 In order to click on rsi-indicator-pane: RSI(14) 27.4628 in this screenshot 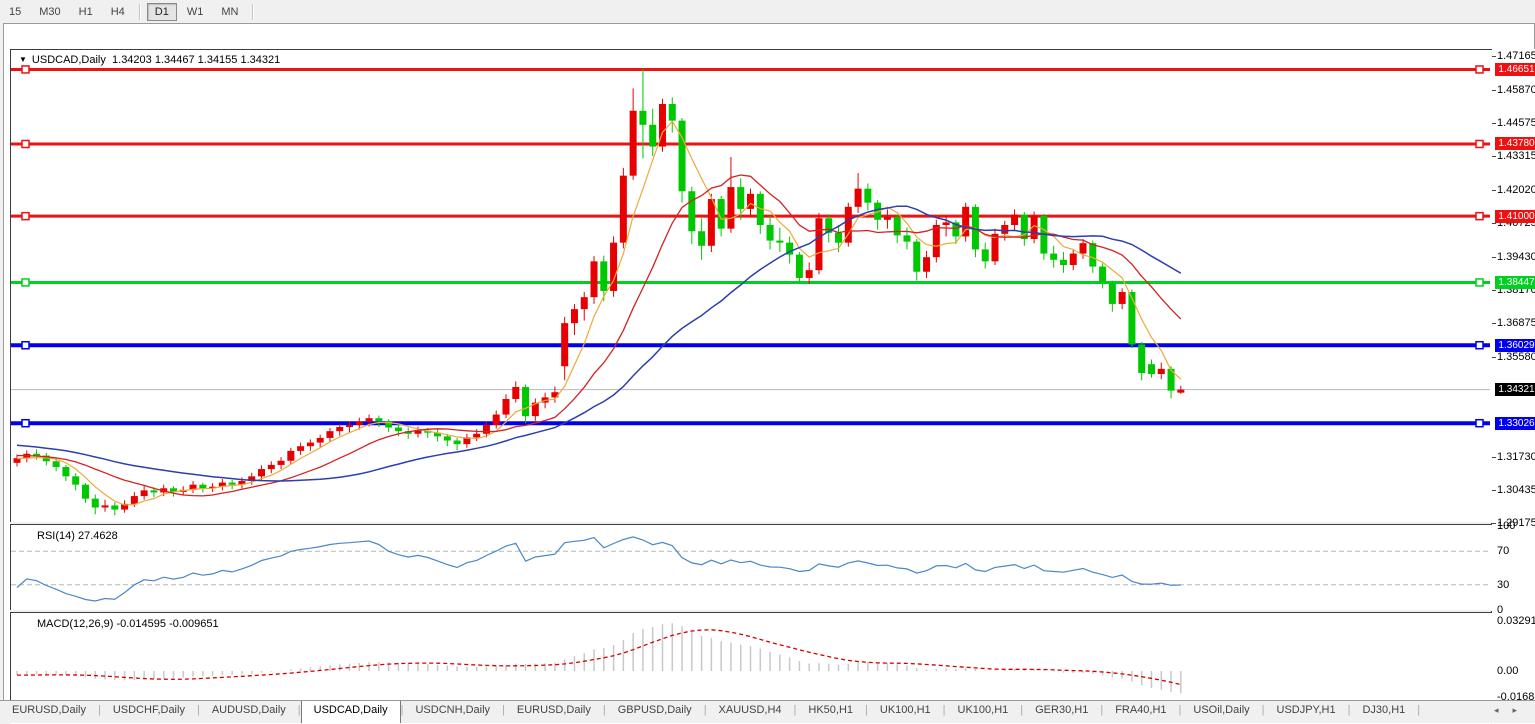, I will do `click(751, 568)`.